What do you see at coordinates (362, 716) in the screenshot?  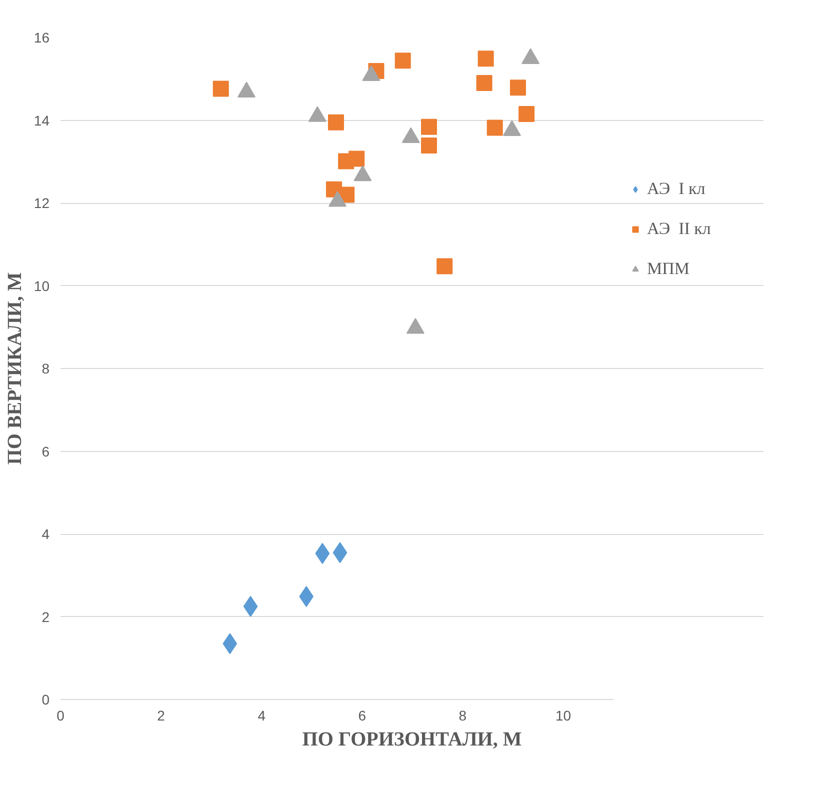 I see `x-tick-label: 6` at bounding box center [362, 716].